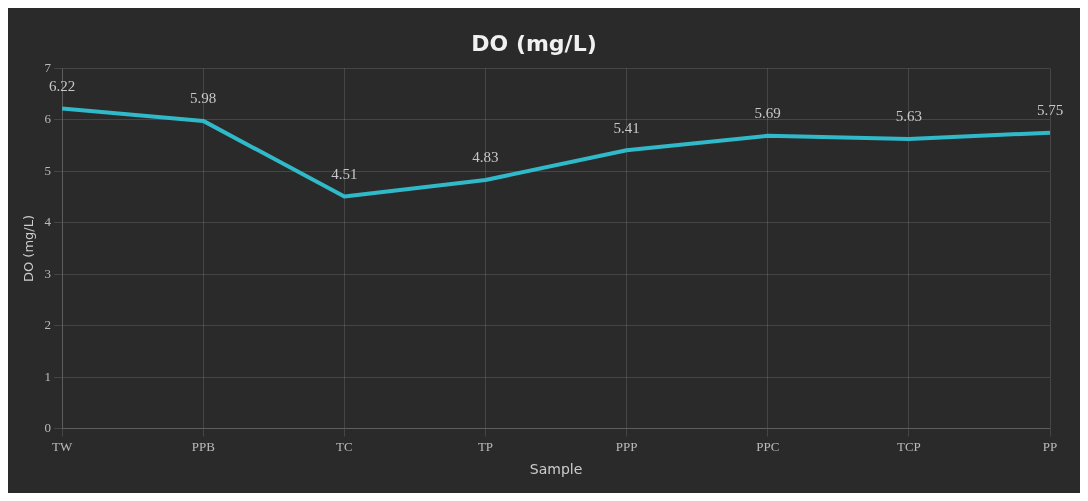 Image resolution: width=1088 pixels, height=501 pixels. I want to click on y-tick-label: 5, so click(48, 170).